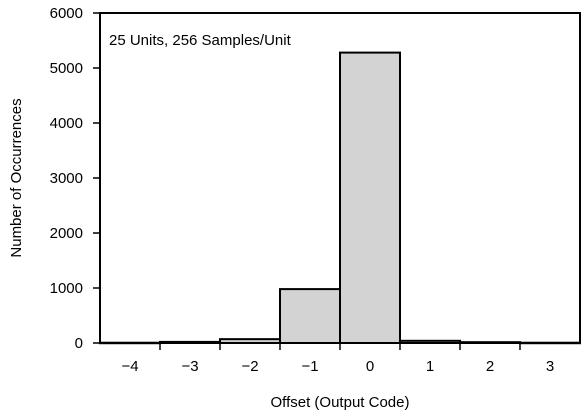 This screenshot has height=413, width=583. I want to click on y-axis-ticks, so click(96, 178).